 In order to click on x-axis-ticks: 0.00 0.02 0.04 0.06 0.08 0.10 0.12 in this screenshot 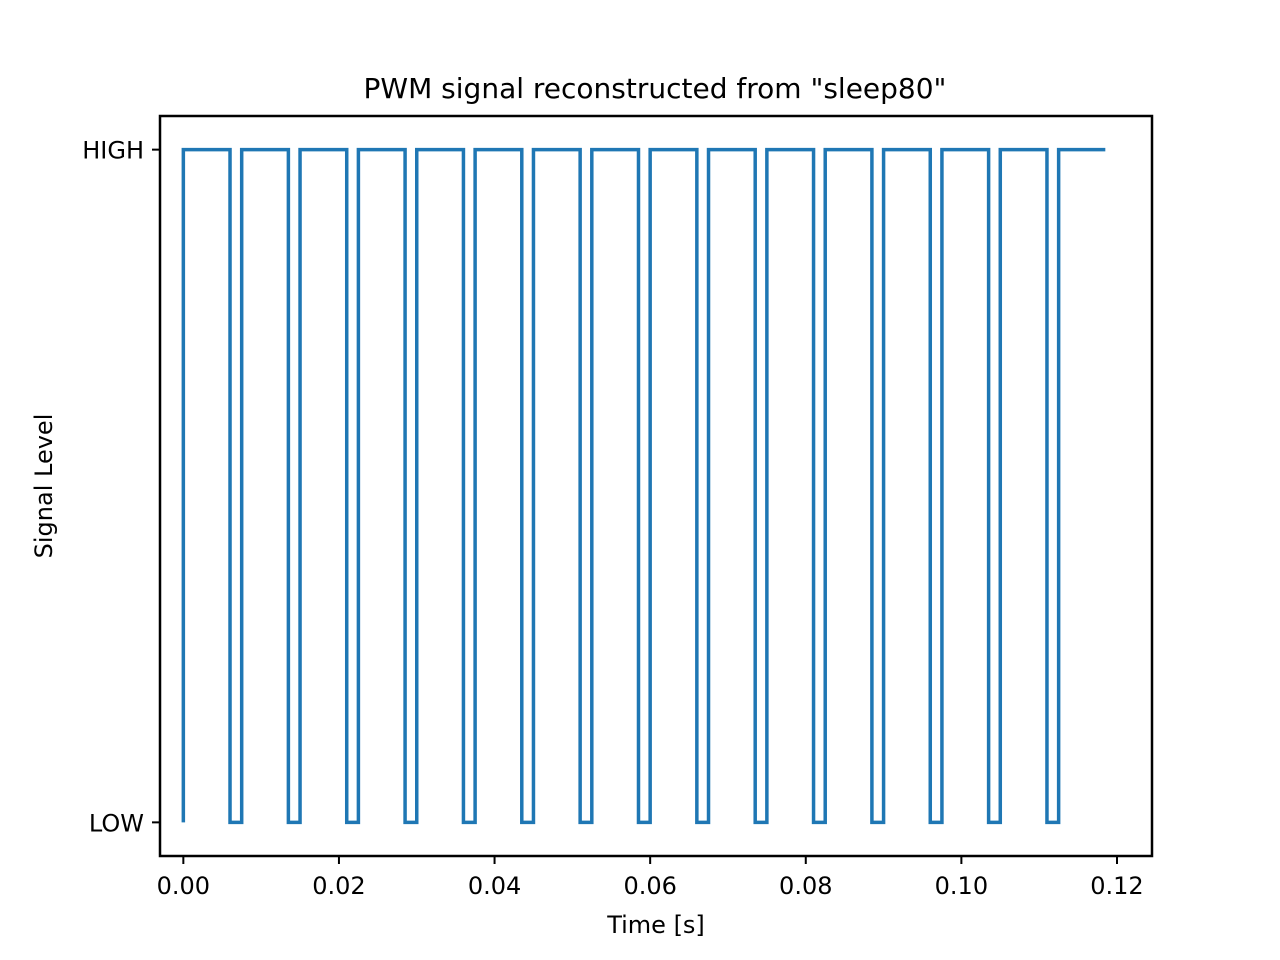, I will do `click(650, 878)`.